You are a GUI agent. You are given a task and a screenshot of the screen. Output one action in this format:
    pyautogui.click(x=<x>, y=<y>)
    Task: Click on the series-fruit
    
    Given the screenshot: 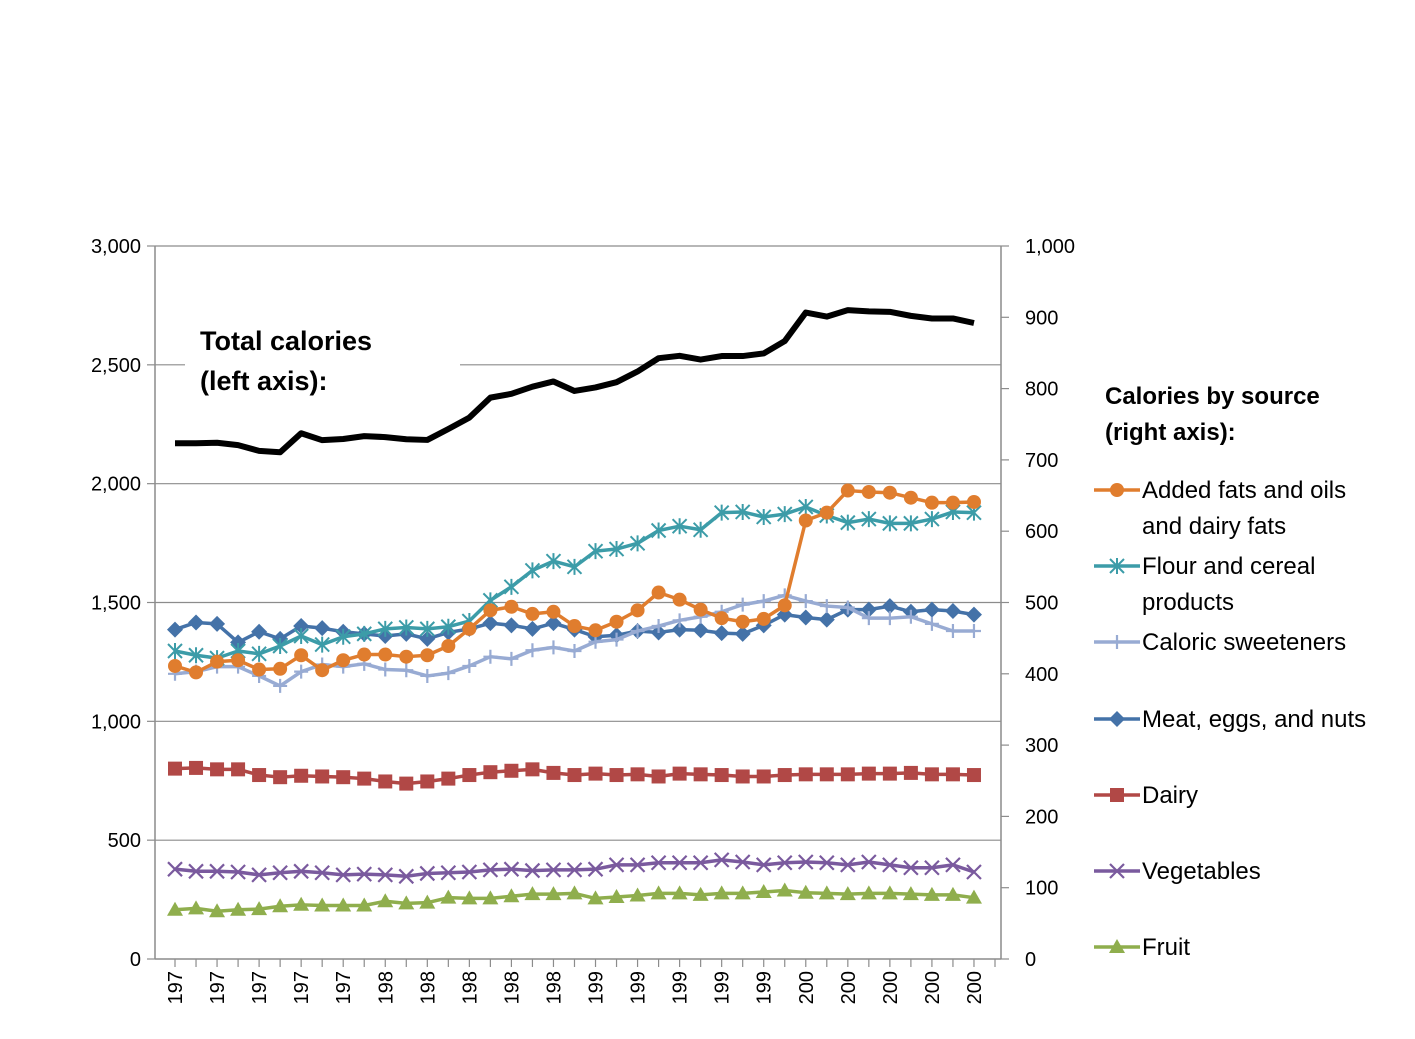 What is the action you would take?
    pyautogui.click(x=574, y=900)
    